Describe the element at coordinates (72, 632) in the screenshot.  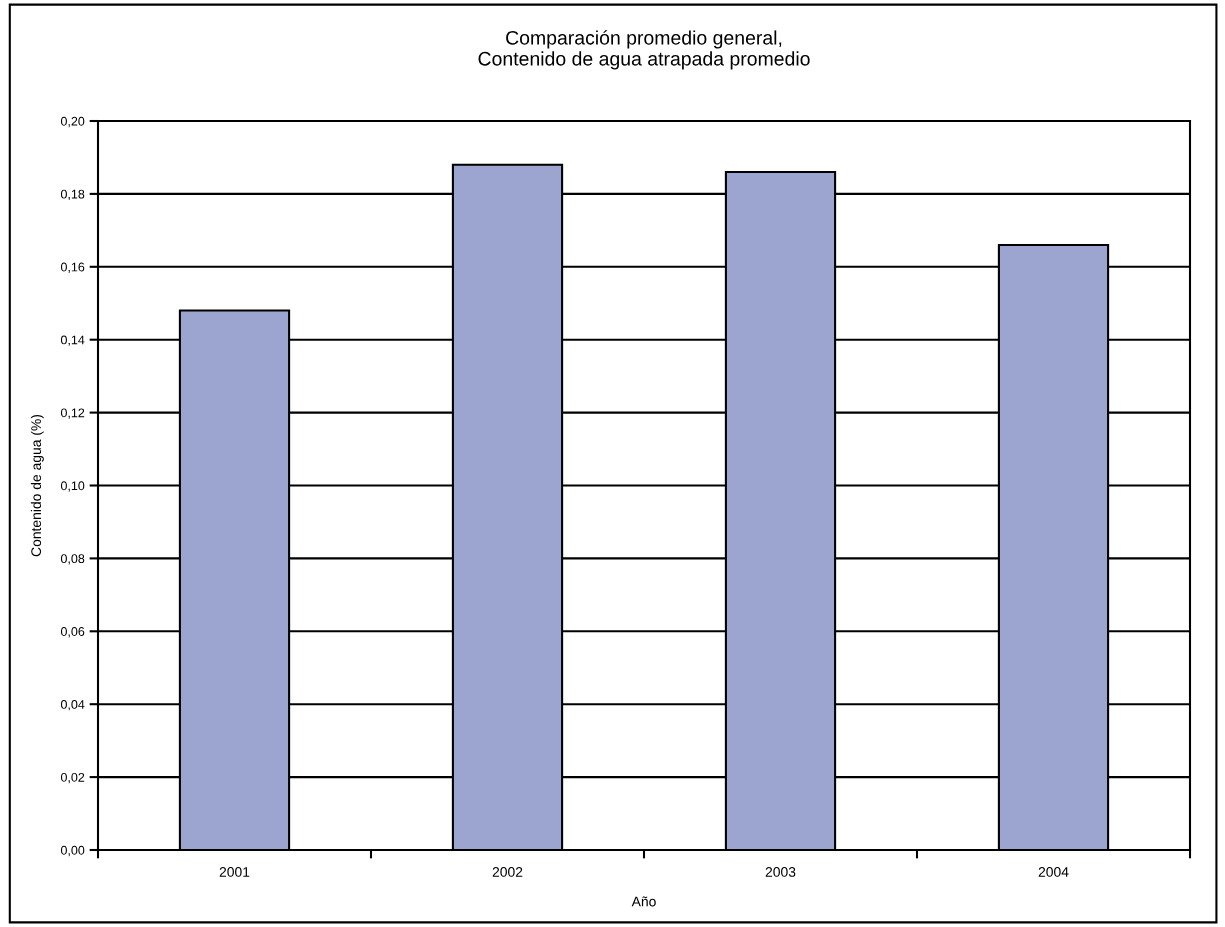
I see `y-tick-label: 0,06` at that location.